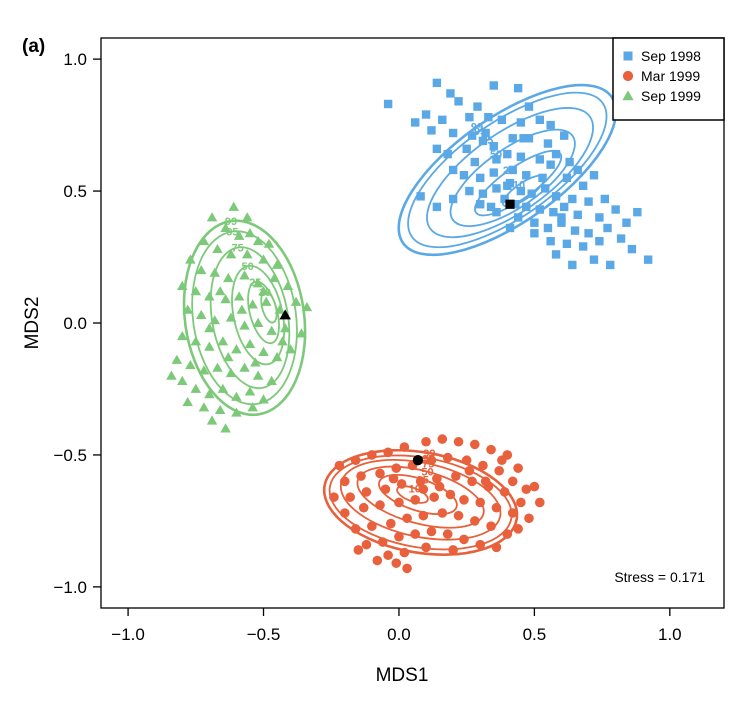 This screenshot has width=748, height=709. What do you see at coordinates (248, 267) in the screenshot?
I see `contour-label: 50` at bounding box center [248, 267].